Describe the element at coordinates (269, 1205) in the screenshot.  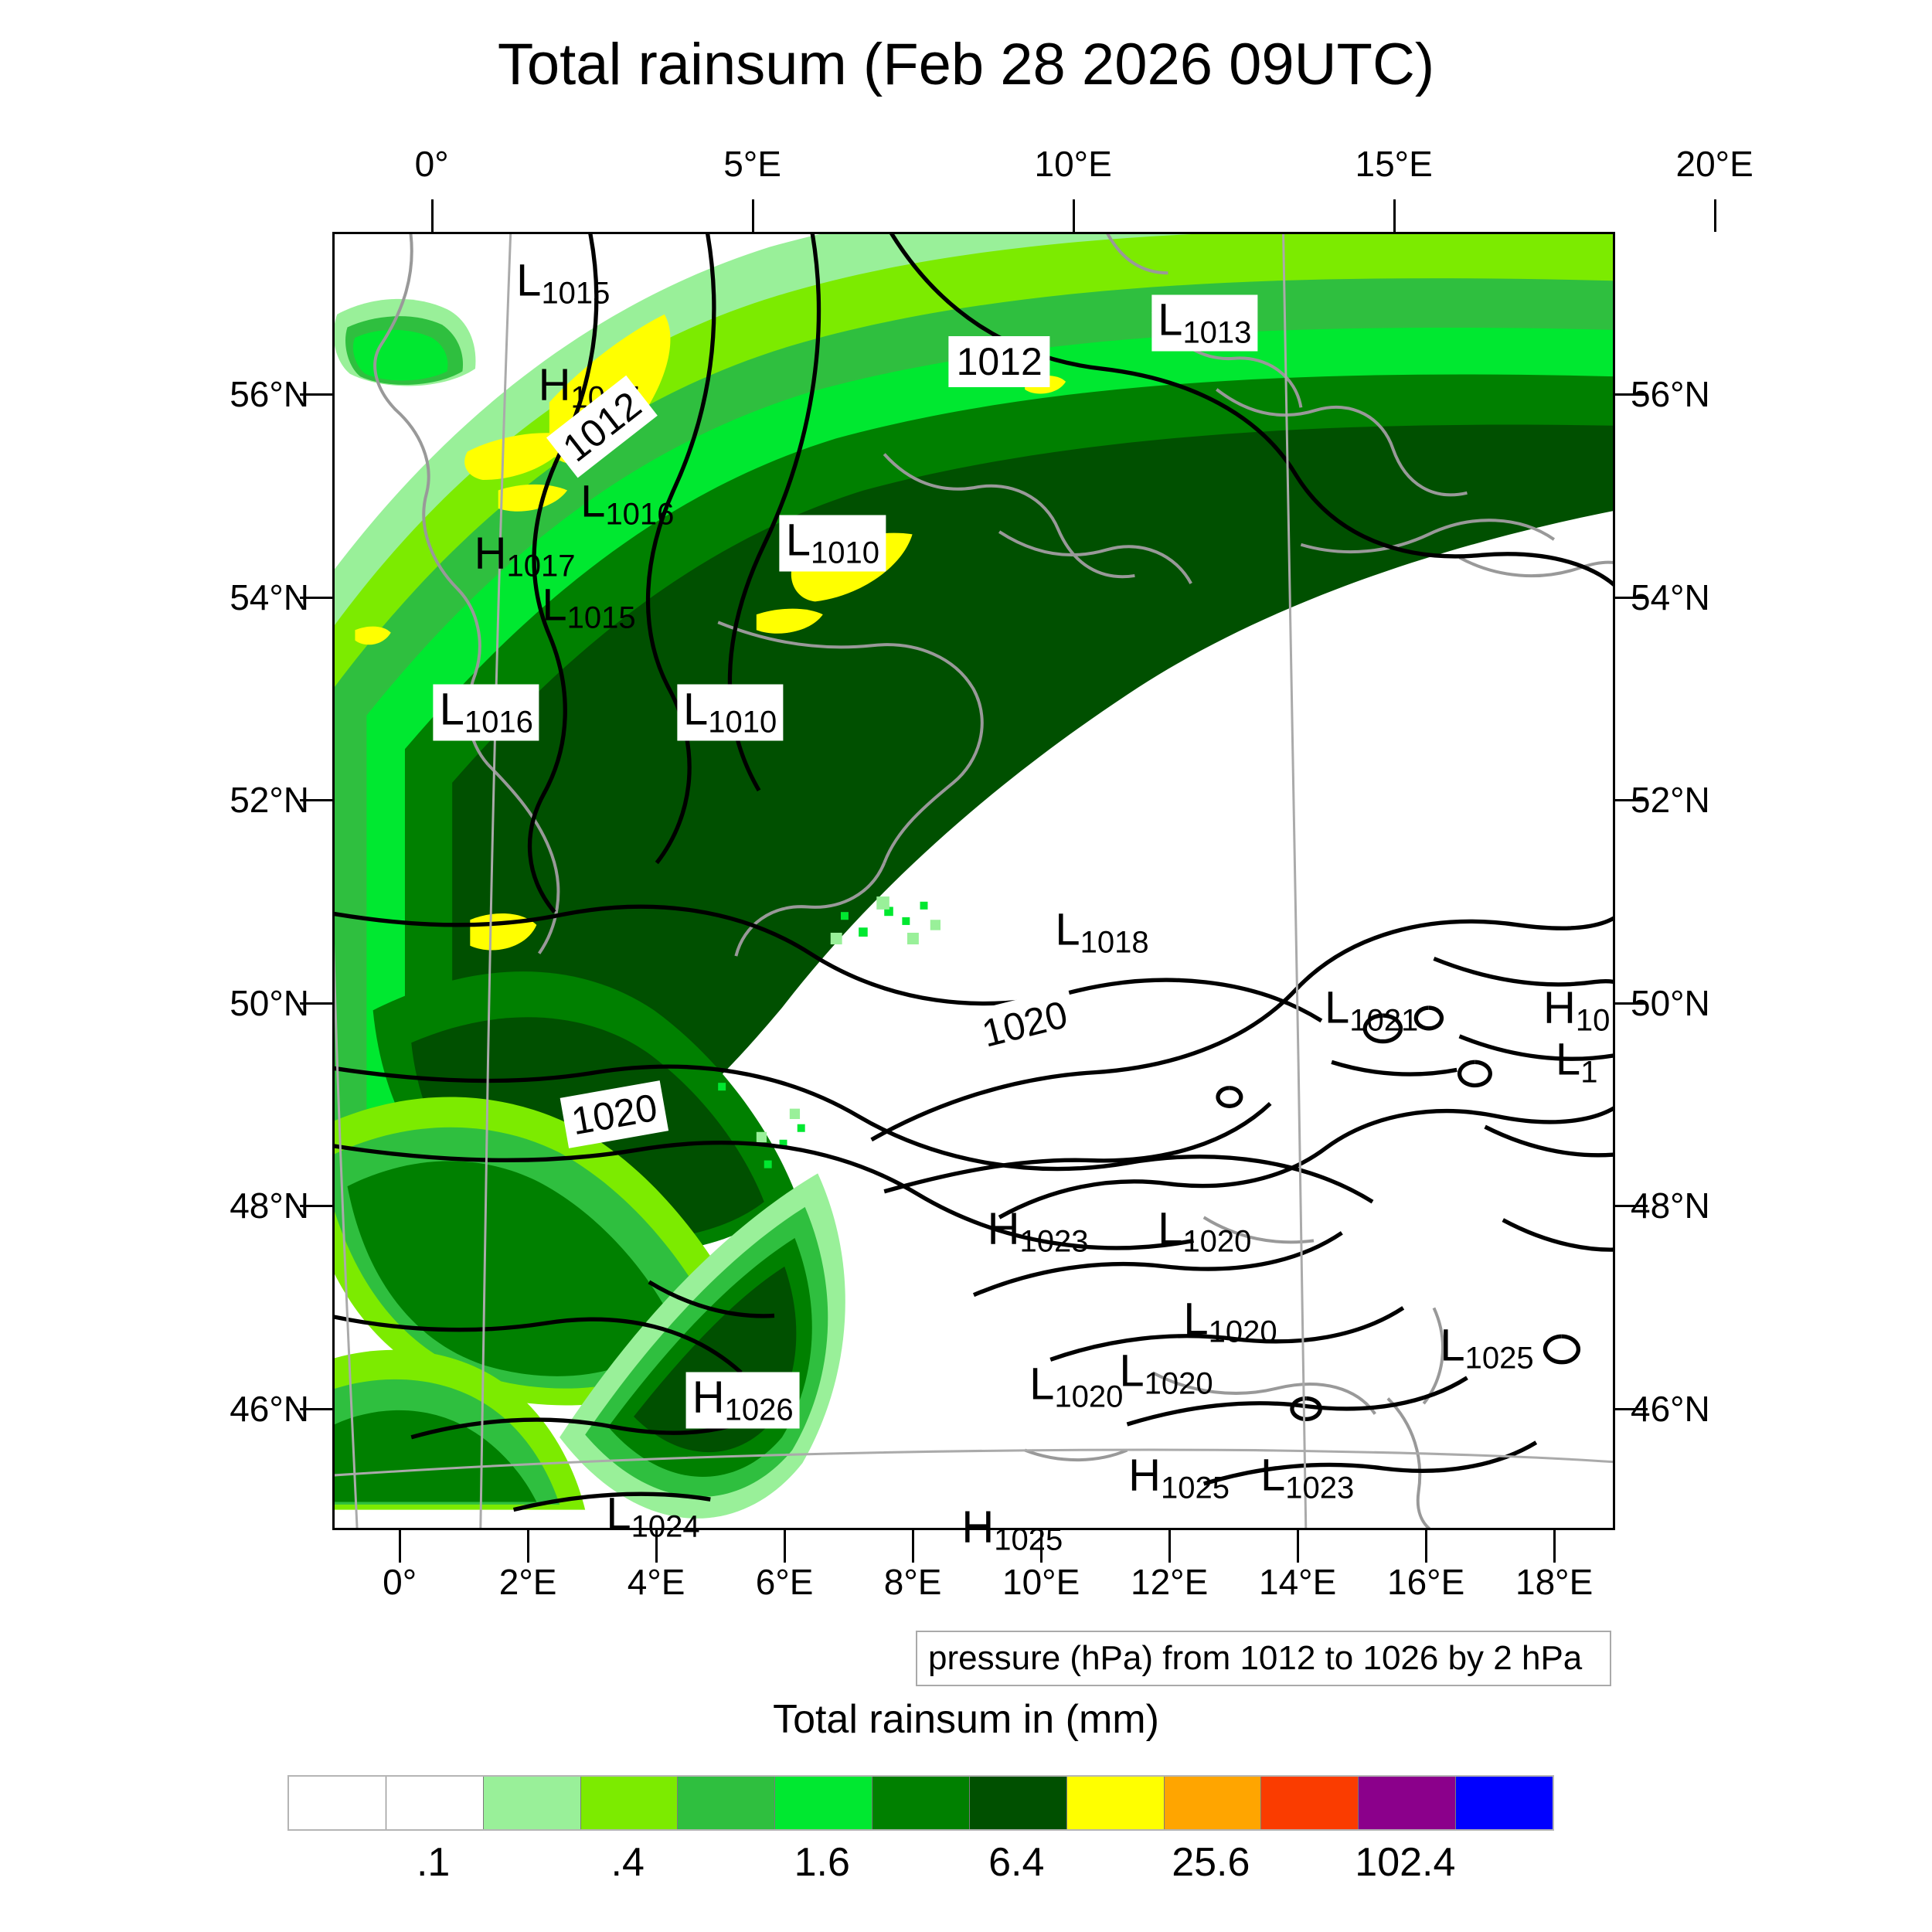
I see `axis-label-left: 48°N` at that location.